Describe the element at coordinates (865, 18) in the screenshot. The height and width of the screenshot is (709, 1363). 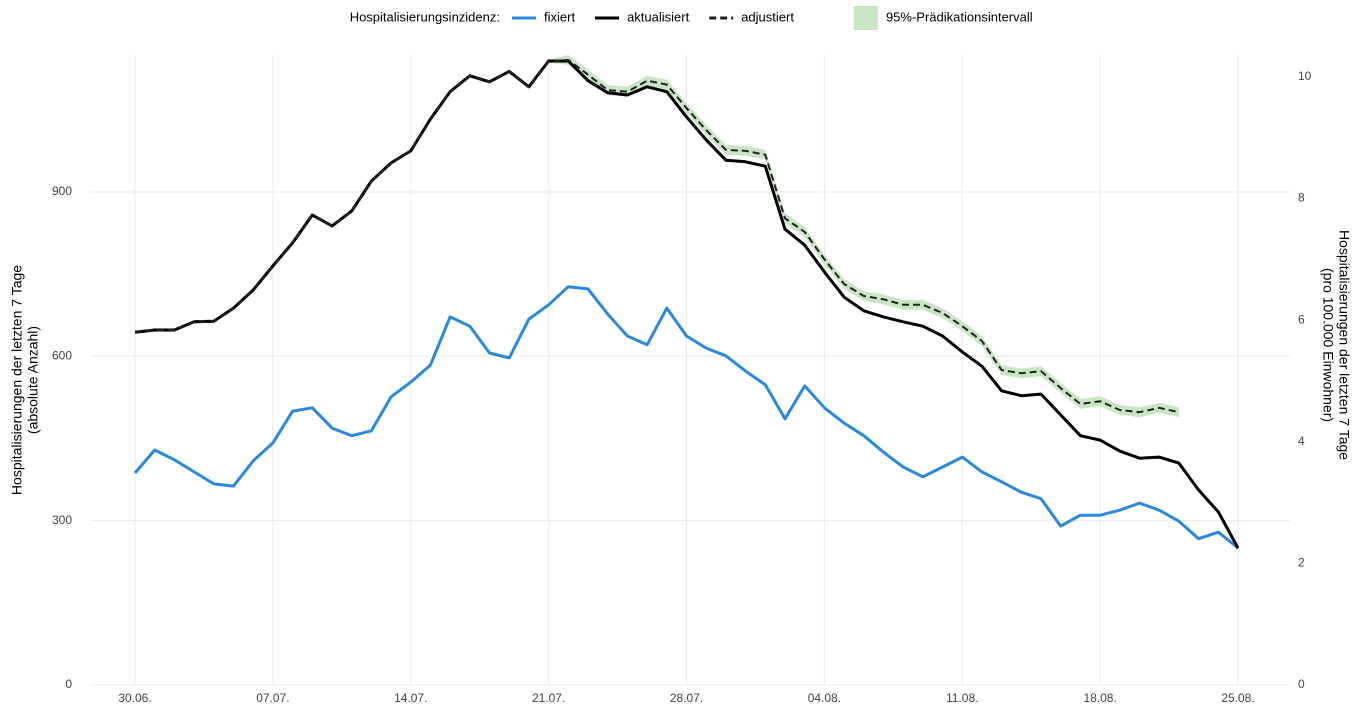
I see `legend-key` at that location.